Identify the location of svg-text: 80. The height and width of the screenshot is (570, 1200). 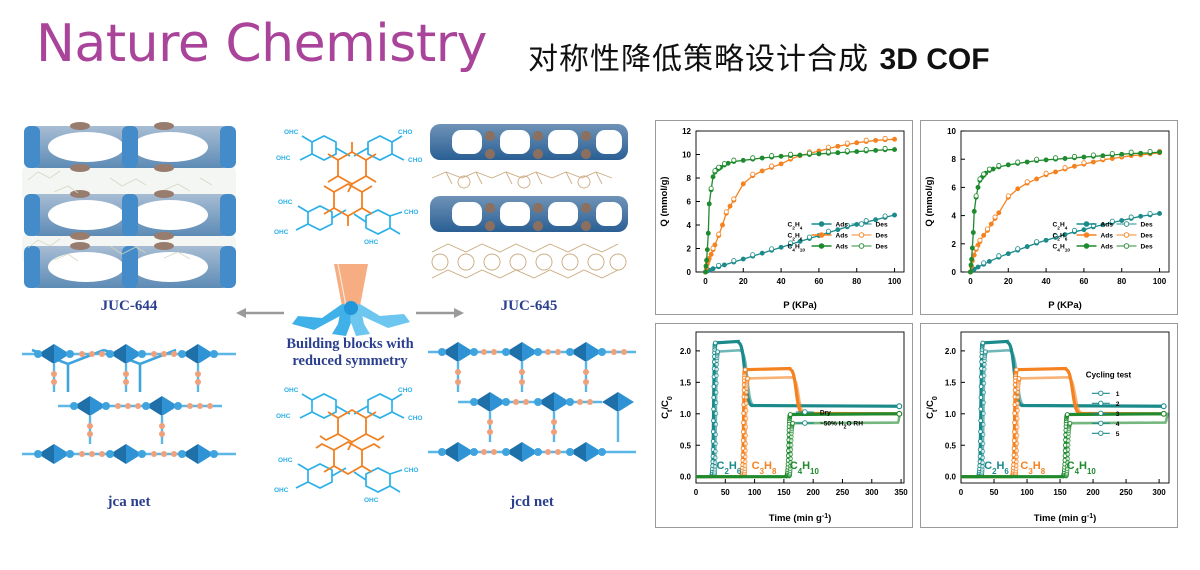
(1121, 281).